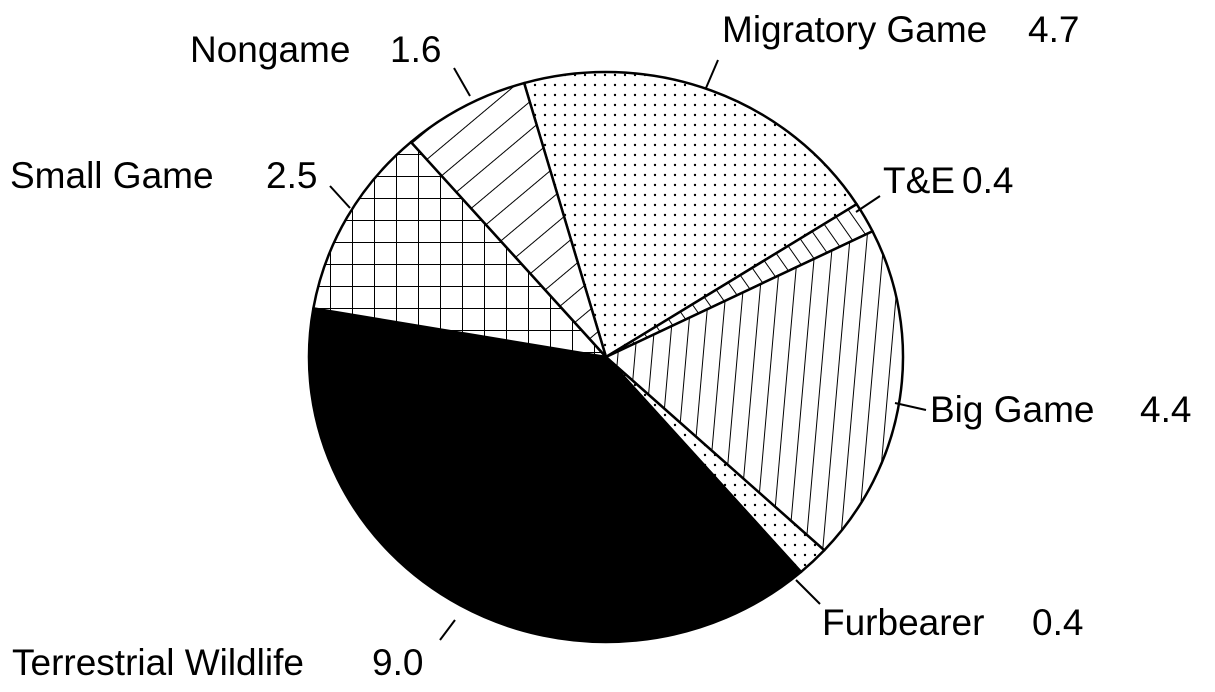 This screenshot has width=1215, height=692. Describe the element at coordinates (1053, 29) in the screenshot. I see `slice-value: 4.7` at that location.